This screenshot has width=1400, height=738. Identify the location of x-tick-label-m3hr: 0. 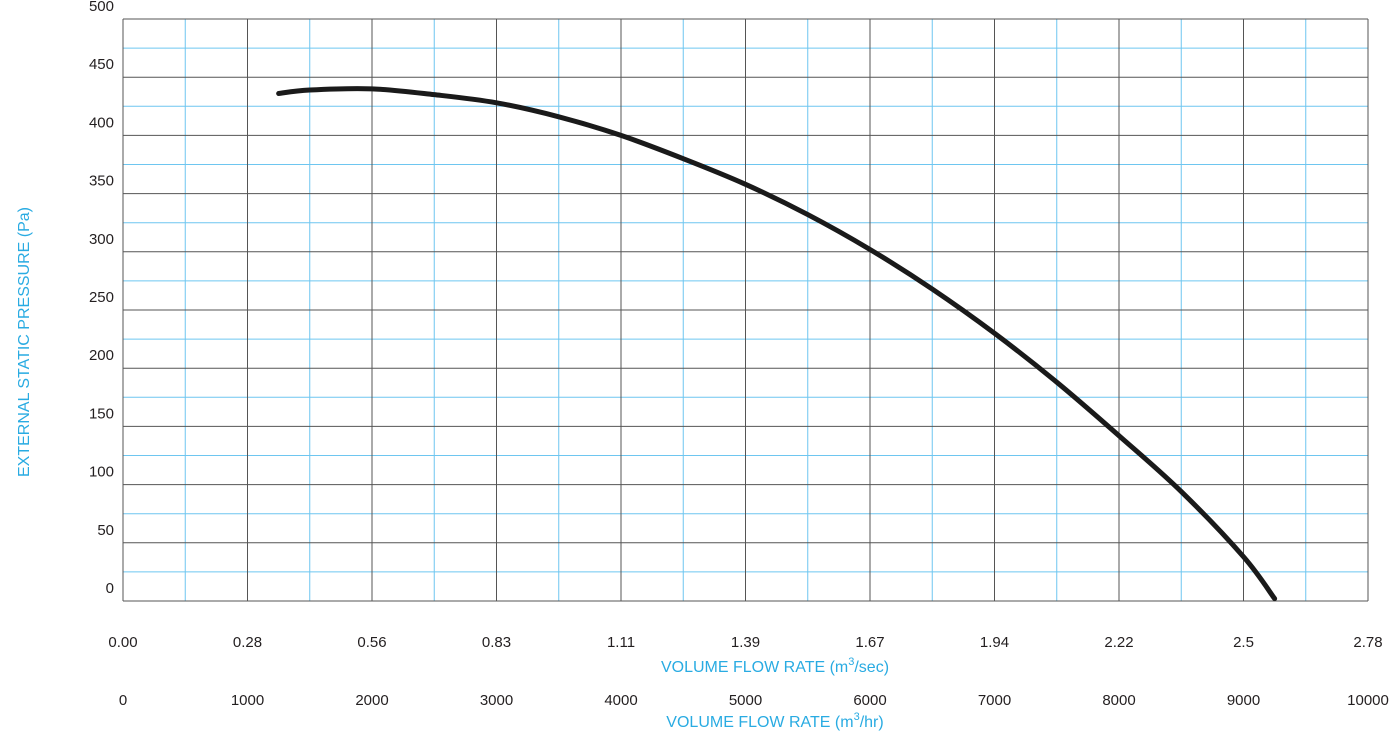
(123, 700).